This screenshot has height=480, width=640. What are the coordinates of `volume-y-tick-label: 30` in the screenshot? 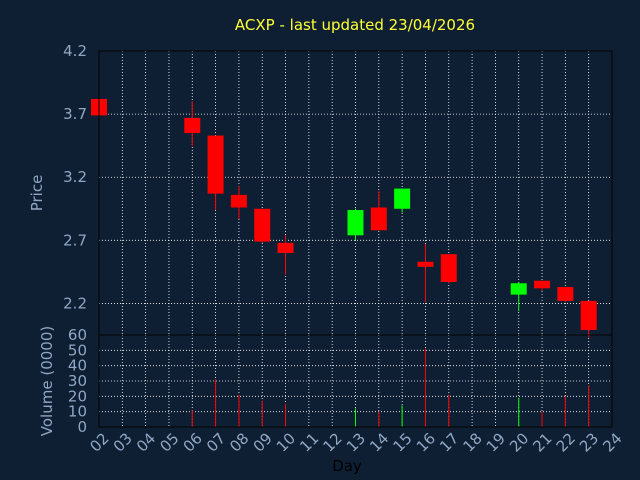 It's located at (77, 381).